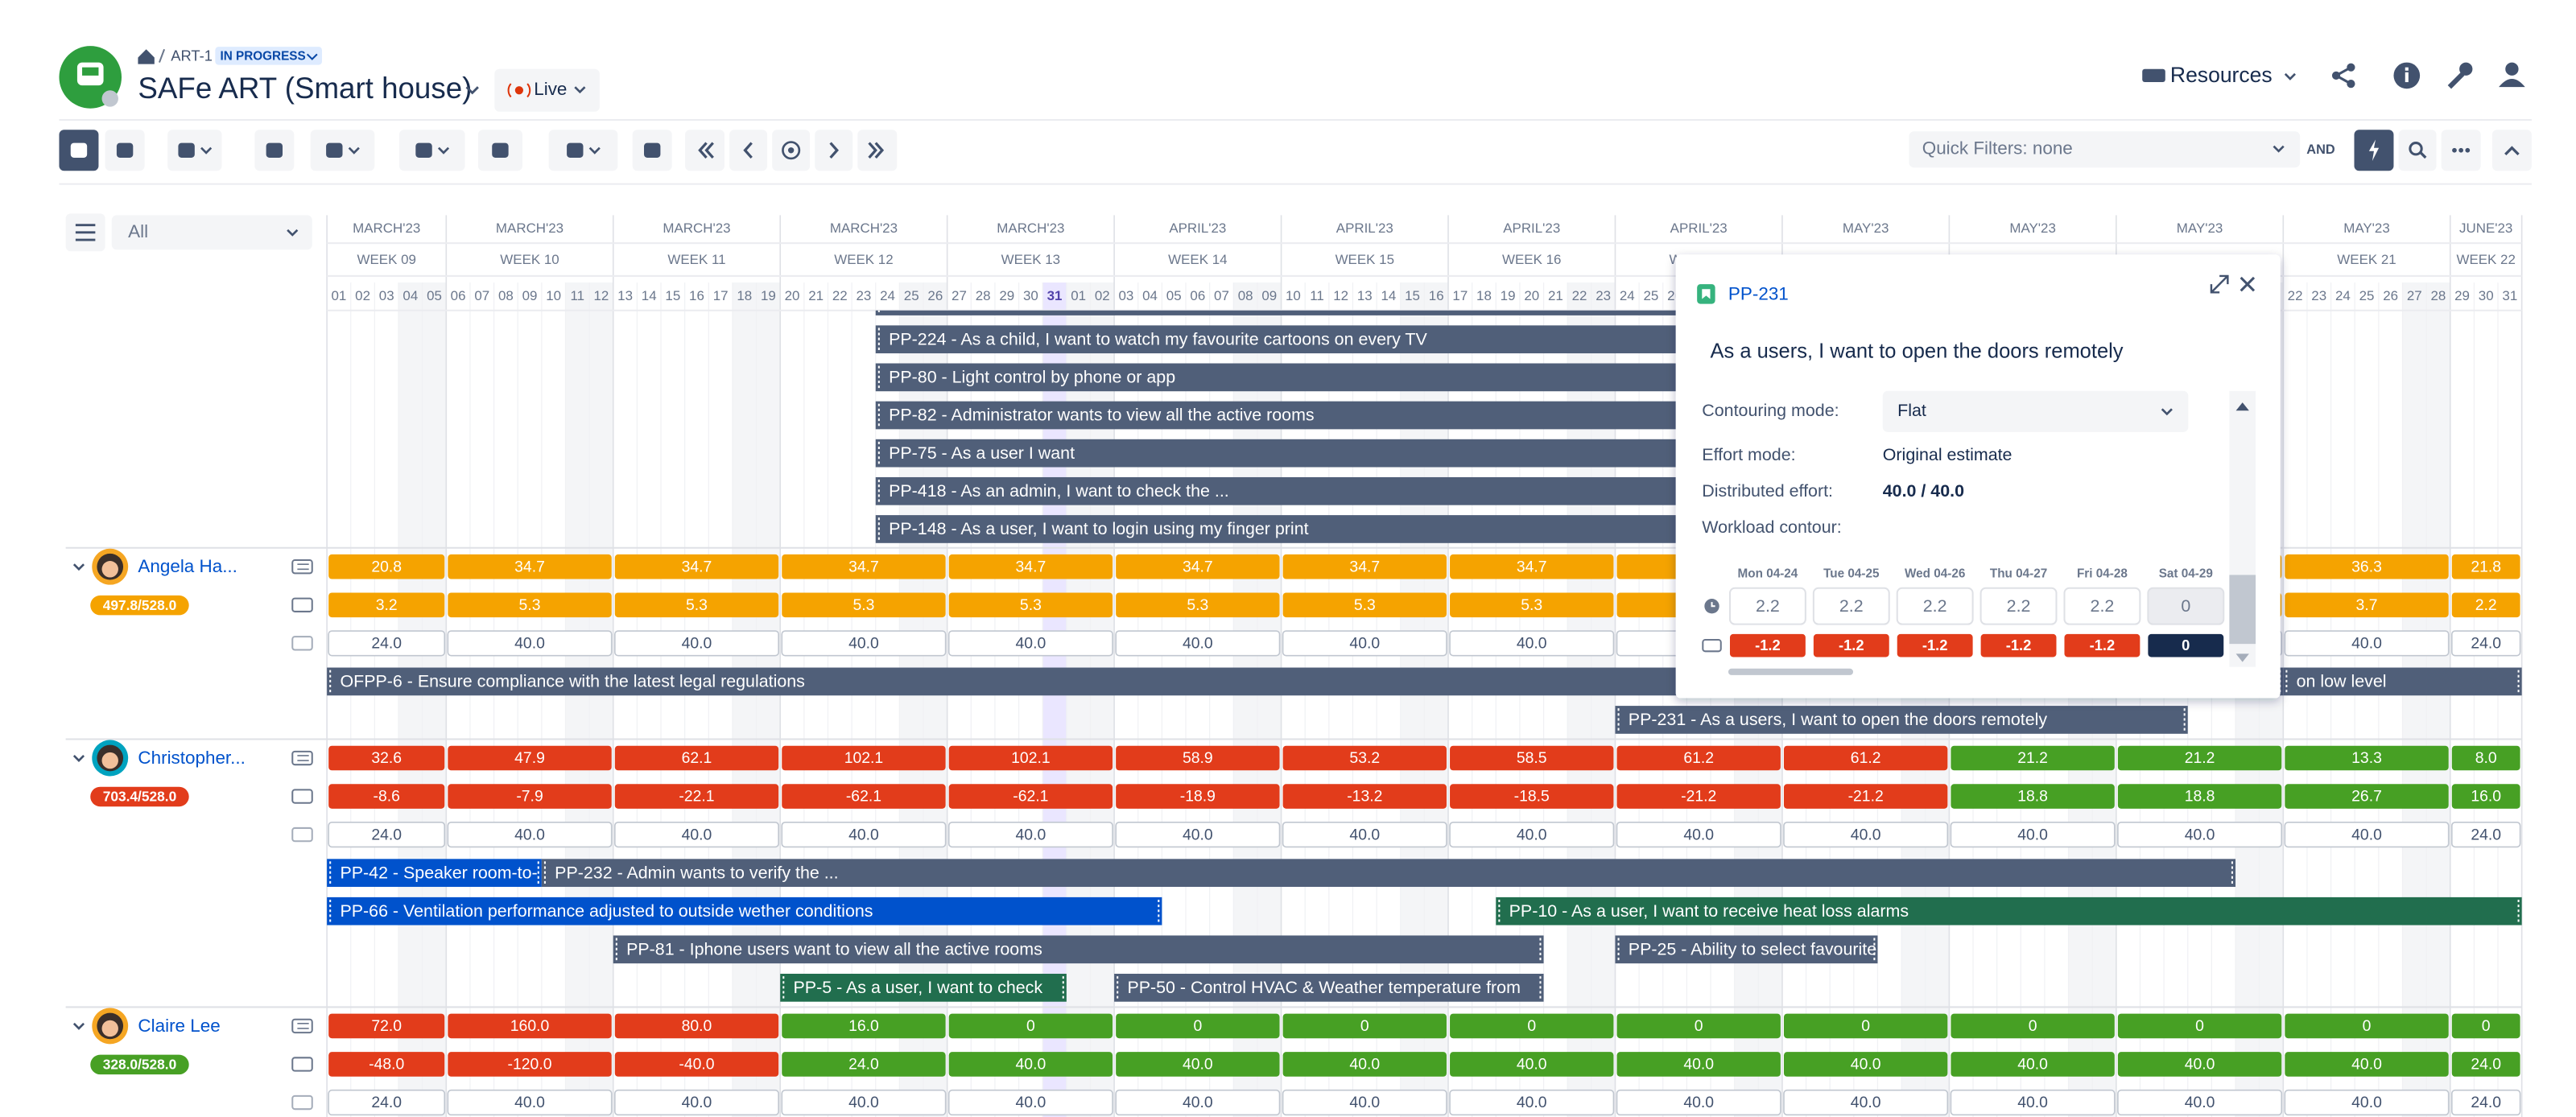 This screenshot has height=1117, width=2576. What do you see at coordinates (1746, 949) in the screenshot?
I see `issue-bar: PP-25 - Ability to select favourite` at bounding box center [1746, 949].